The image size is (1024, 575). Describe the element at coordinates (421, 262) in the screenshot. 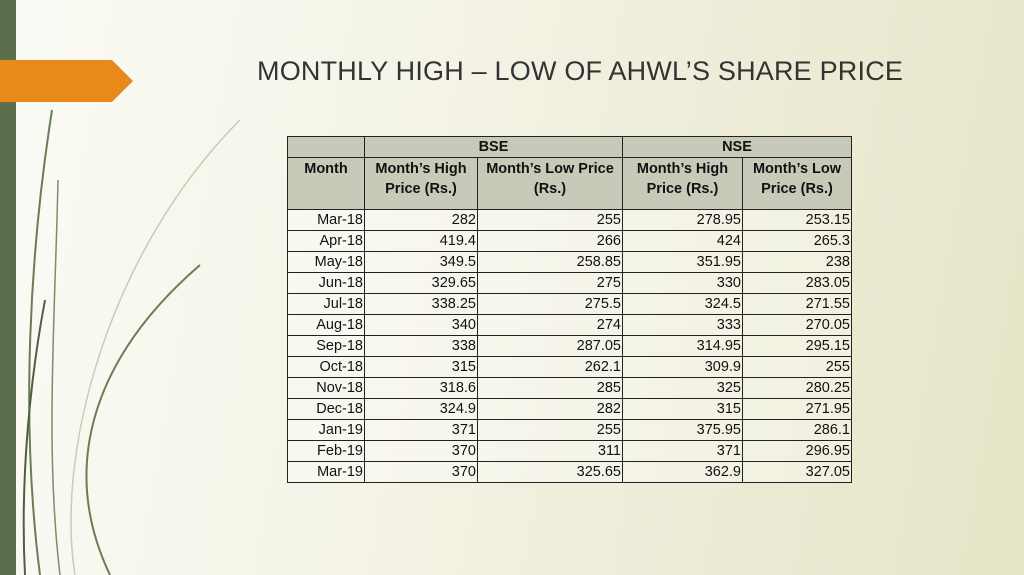

I see `price-cell: 349.5` at that location.